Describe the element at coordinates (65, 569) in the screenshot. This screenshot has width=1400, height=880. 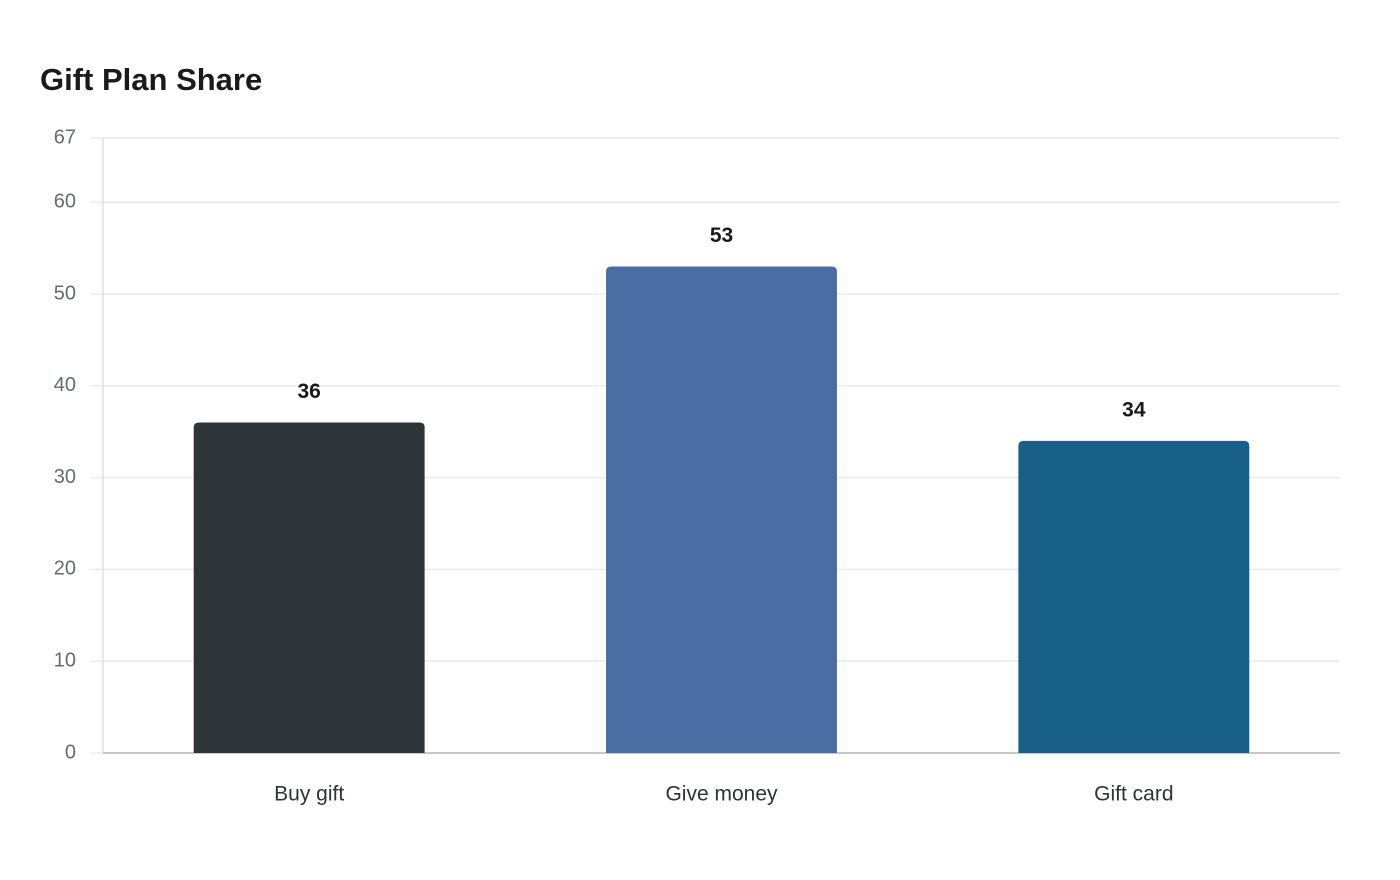
I see `y-tick-label: 20` at that location.